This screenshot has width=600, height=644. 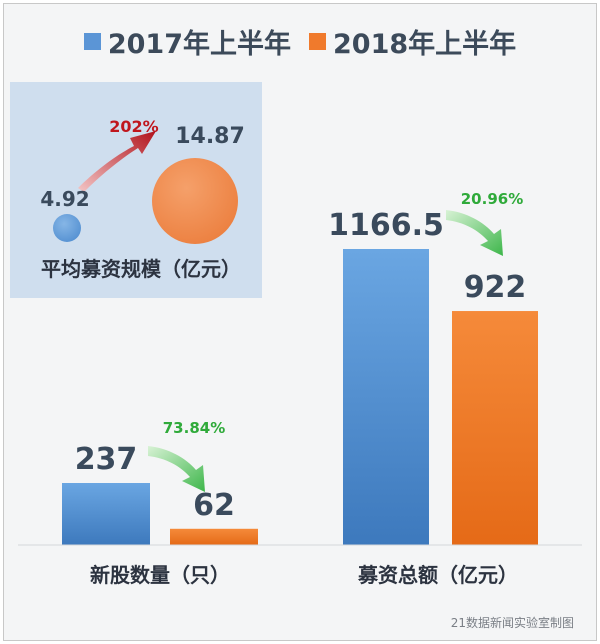 I want to click on bar-value-2017-amount: 1166.5, so click(x=386, y=225).